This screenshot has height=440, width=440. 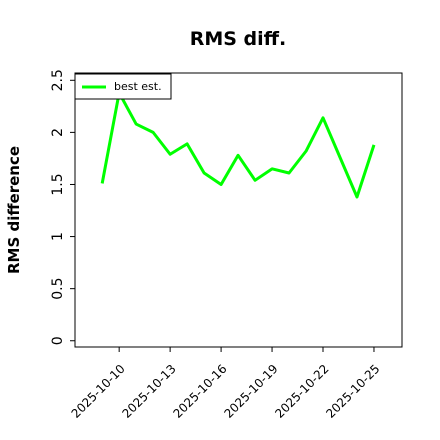 I want to click on x-tick-label: 2025-10-13, so click(x=149, y=391).